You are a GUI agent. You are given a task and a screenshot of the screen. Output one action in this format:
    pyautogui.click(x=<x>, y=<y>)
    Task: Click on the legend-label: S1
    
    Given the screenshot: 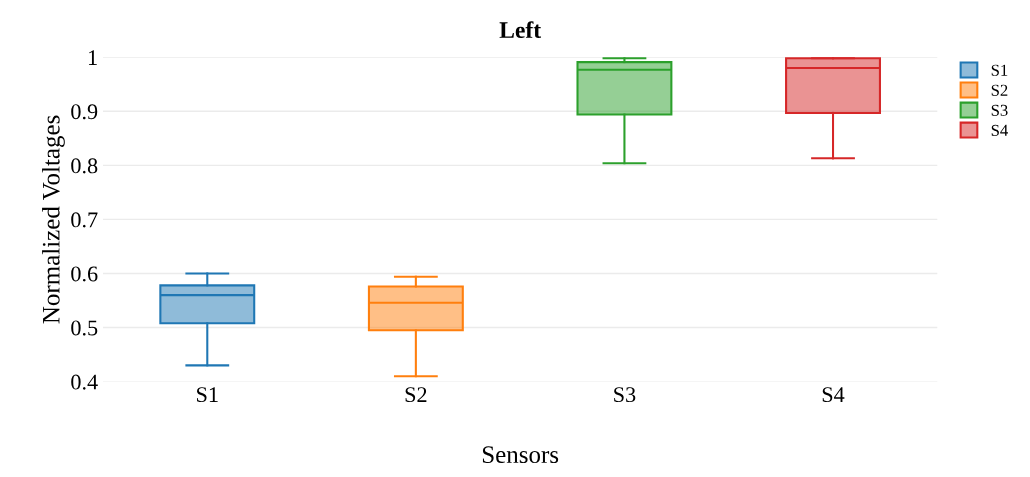 What is the action you would take?
    pyautogui.click(x=999, y=70)
    